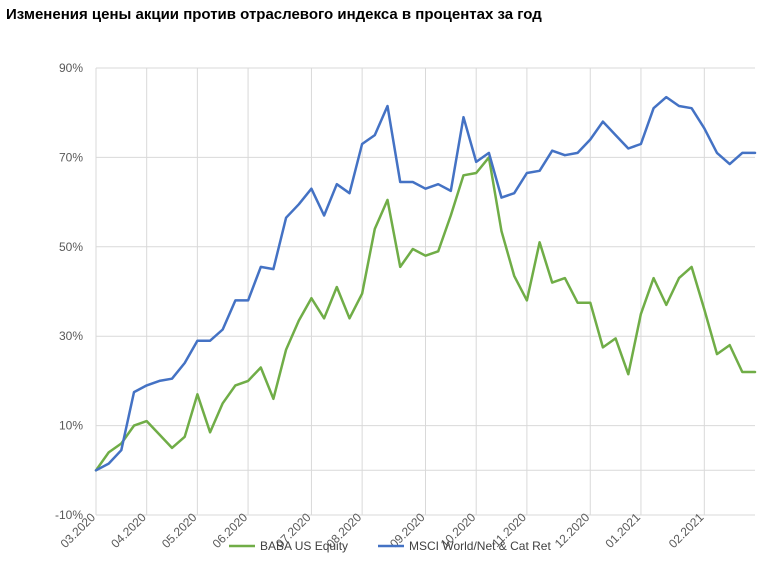 This screenshot has width=773, height=565. Describe the element at coordinates (480, 546) in the screenshot. I see `legend-label: MSCI World/Net & Cat Ret` at that location.